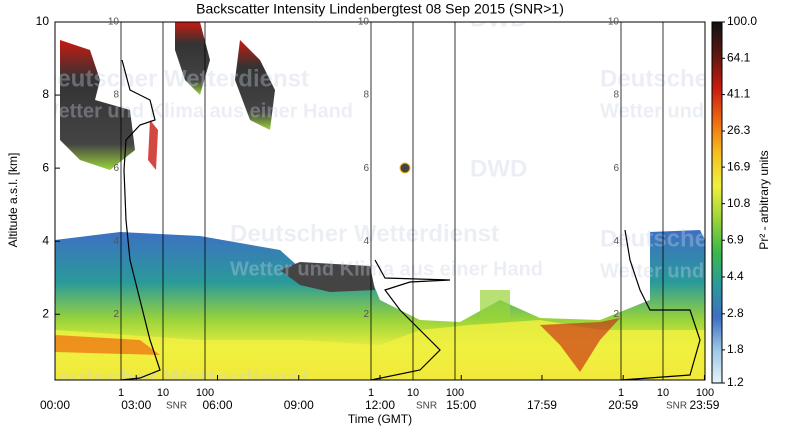 This screenshot has width=800, height=433. Describe the element at coordinates (739, 130) in the screenshot. I see `colorbar-tick-label: 26.3` at that location.